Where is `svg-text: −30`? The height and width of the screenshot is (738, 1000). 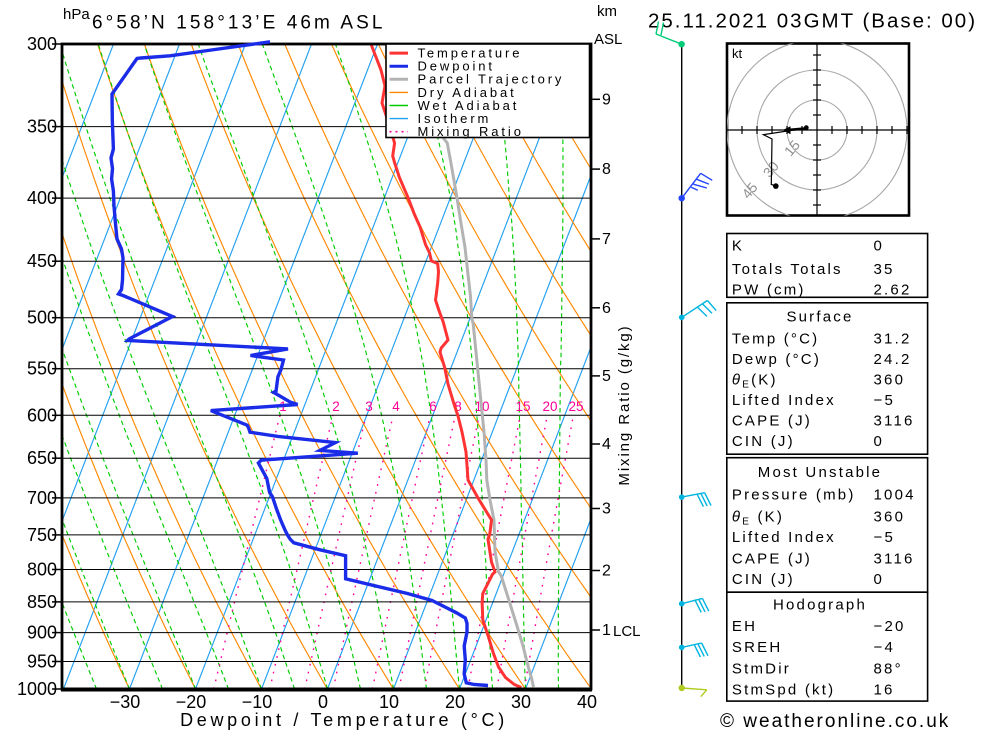
svg-text: −30 is located at coordinates (125, 702).